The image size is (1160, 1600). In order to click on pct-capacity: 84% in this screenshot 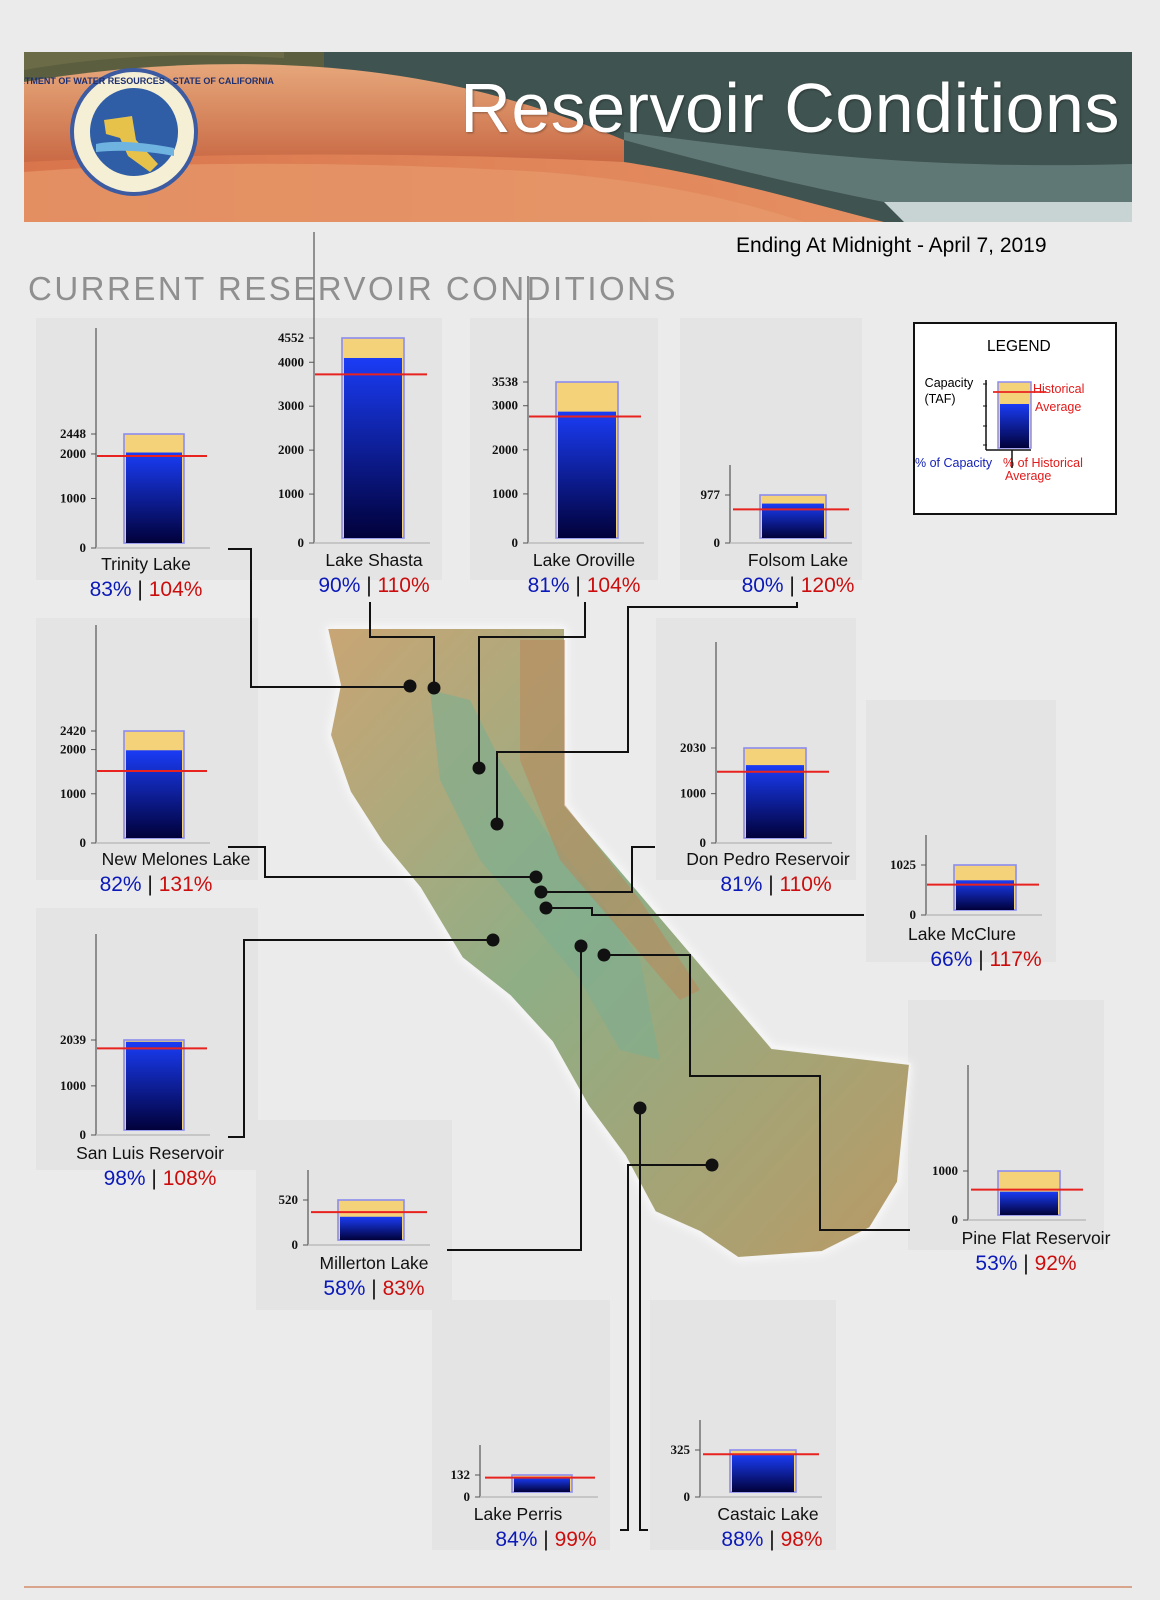, I will do `click(516, 1539)`.